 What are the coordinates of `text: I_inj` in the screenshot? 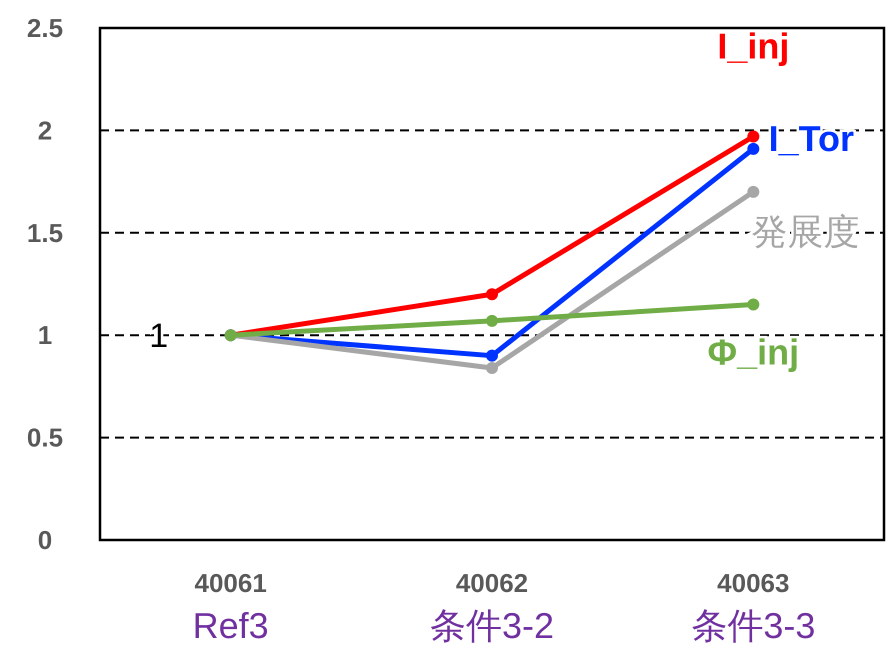 It's located at (753, 46).